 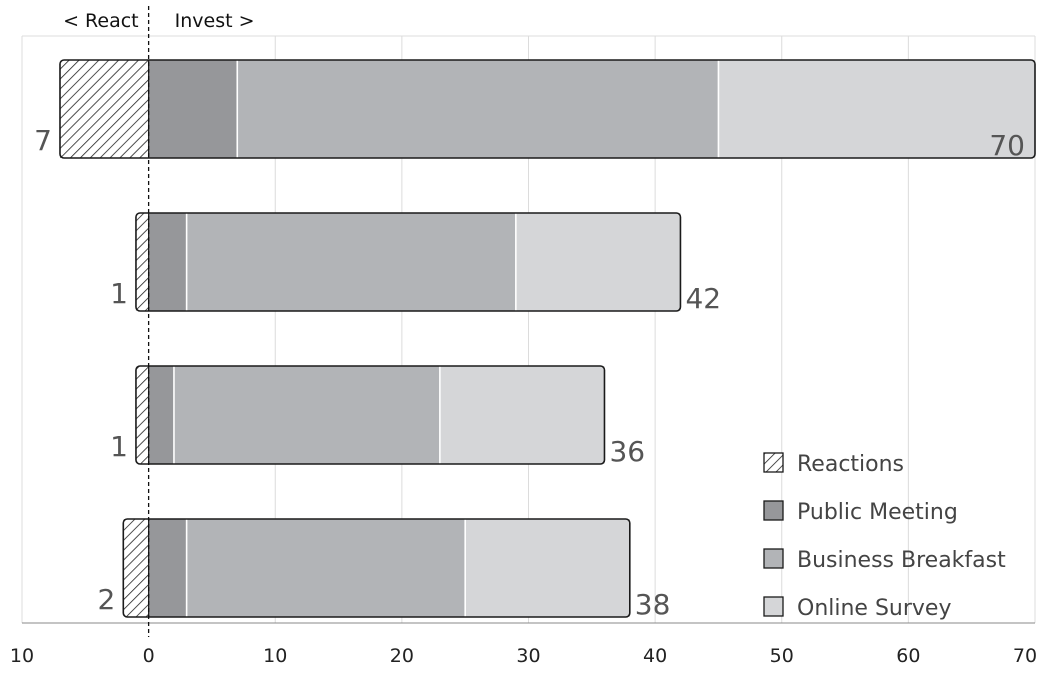 What do you see at coordinates (874, 608) in the screenshot?
I see `legend-label: Online Survey` at bounding box center [874, 608].